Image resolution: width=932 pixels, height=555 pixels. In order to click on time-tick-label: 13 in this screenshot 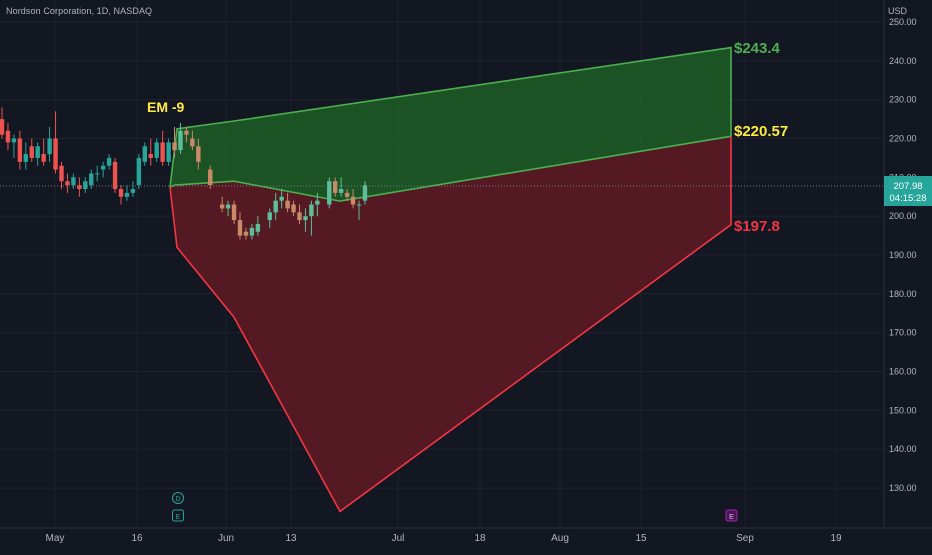, I will do `click(291, 538)`.